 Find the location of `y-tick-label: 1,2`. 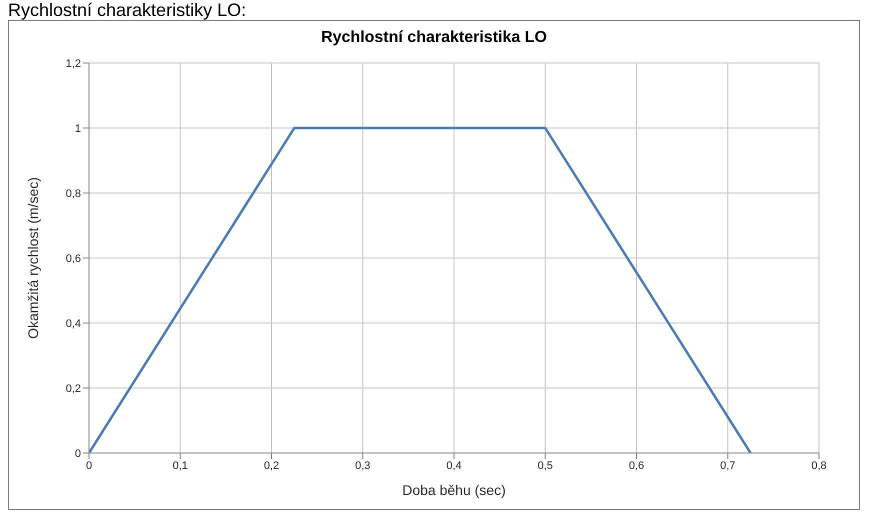

y-tick-label: 1,2 is located at coordinates (73, 64).